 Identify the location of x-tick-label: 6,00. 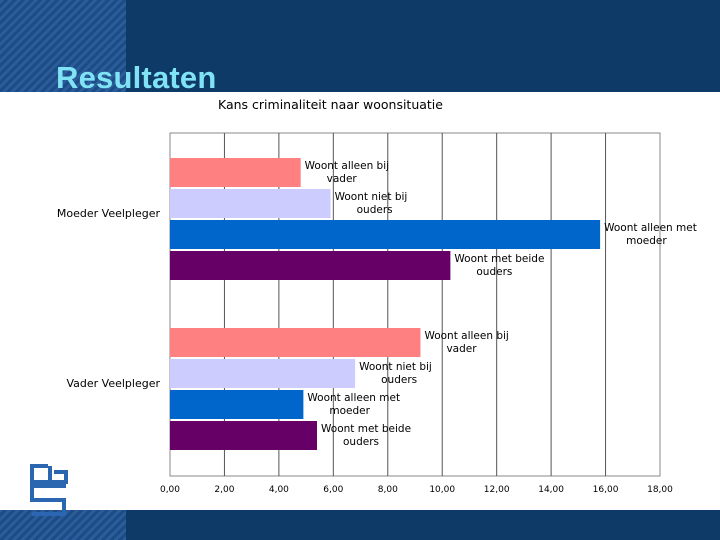
(333, 490).